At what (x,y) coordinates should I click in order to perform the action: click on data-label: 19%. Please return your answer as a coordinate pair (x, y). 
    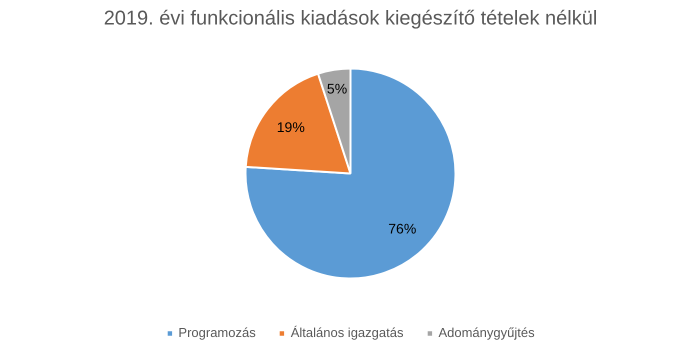
    Looking at the image, I should click on (290, 127).